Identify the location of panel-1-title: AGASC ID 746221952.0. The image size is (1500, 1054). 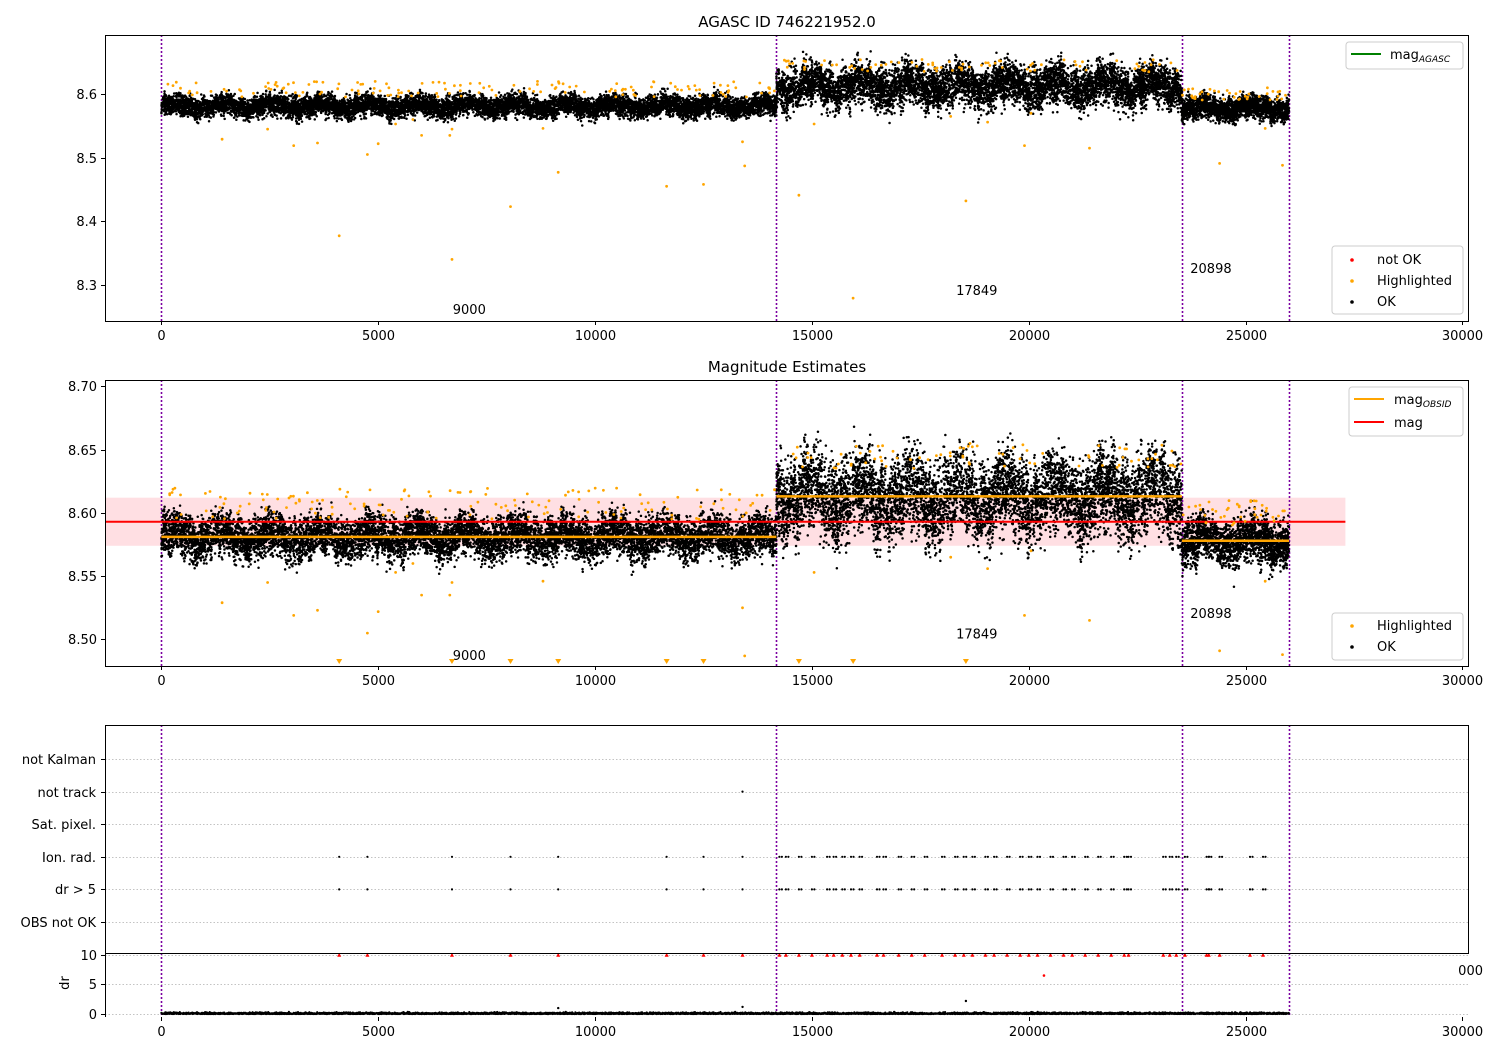
(787, 22).